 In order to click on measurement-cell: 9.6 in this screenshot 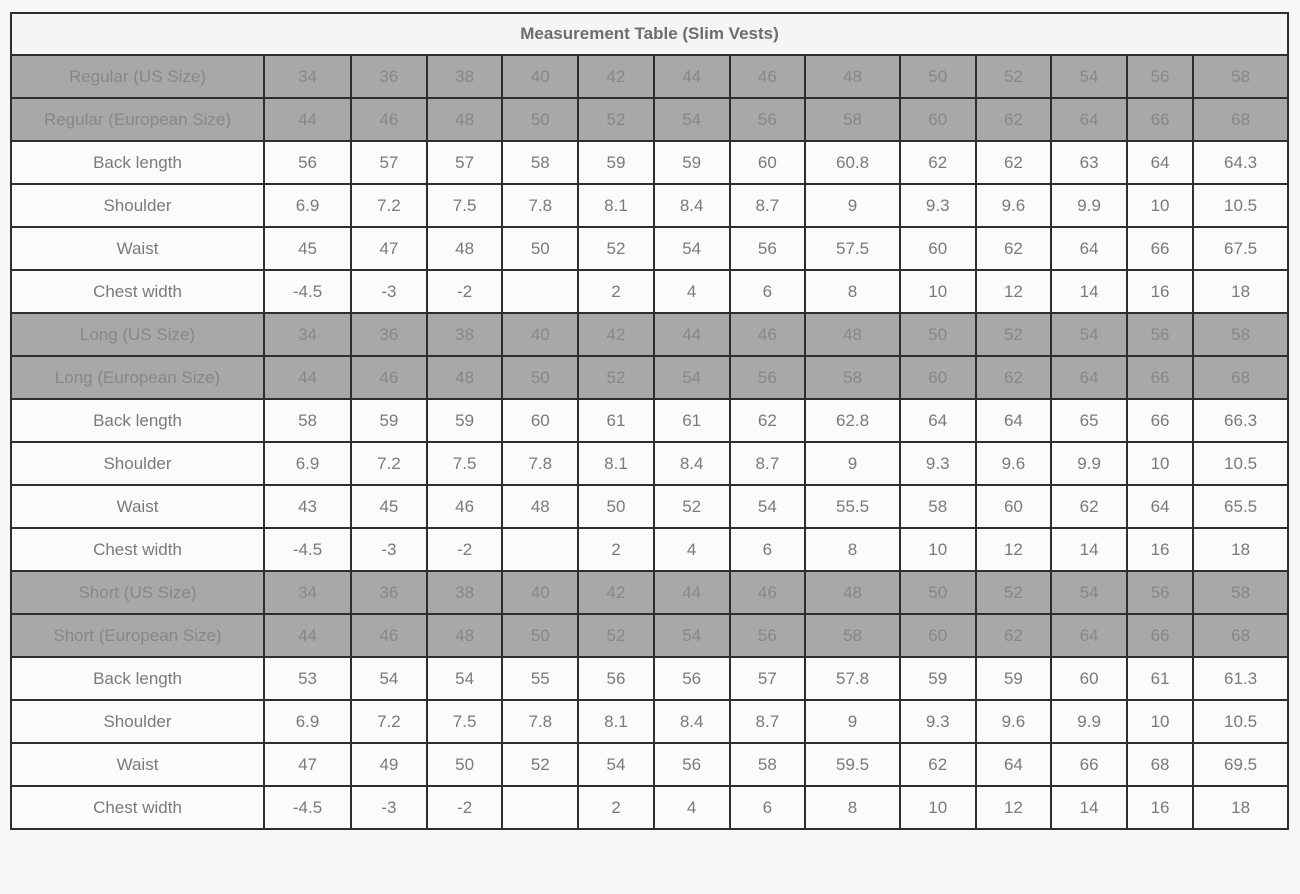, I will do `click(1013, 721)`.